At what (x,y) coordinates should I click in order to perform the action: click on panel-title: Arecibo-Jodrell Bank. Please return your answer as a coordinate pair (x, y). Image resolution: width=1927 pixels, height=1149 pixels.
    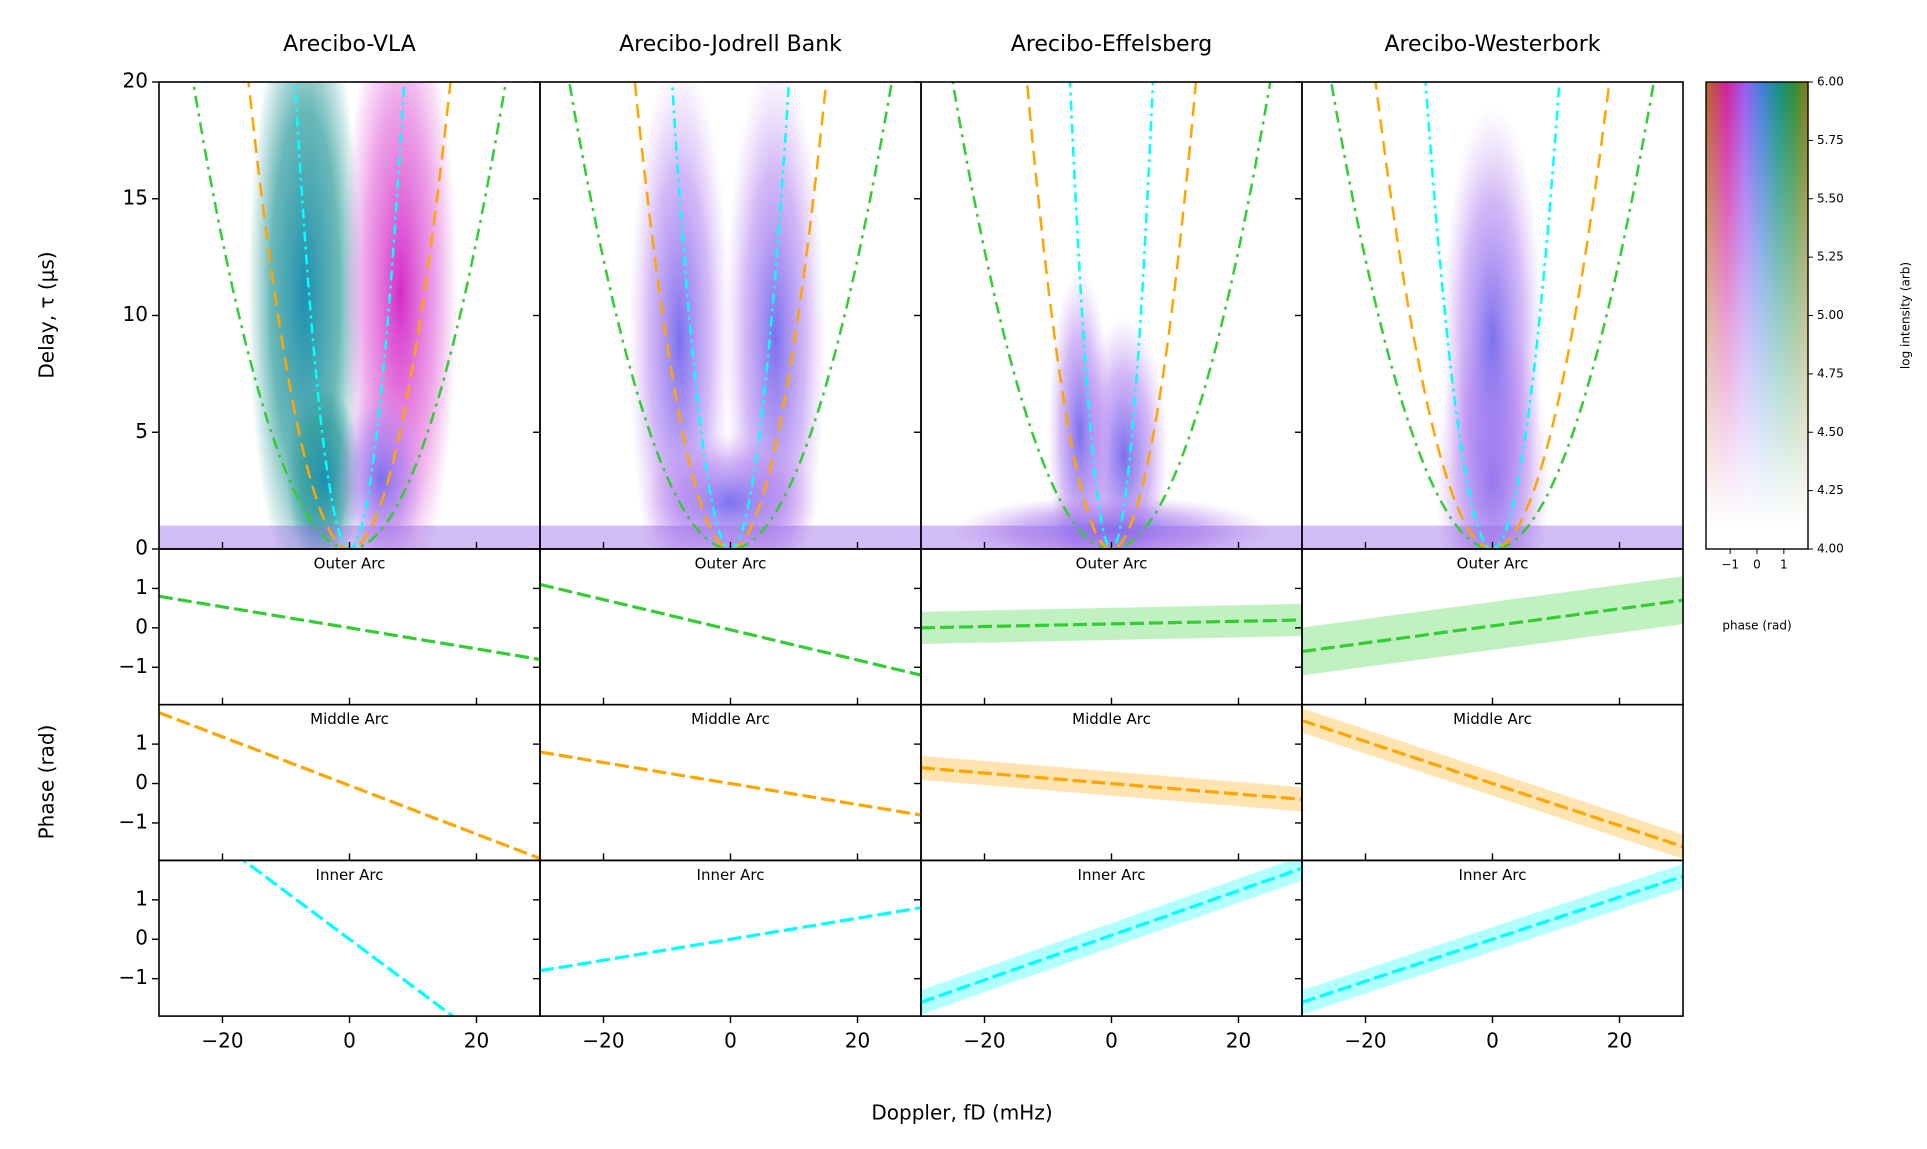
    Looking at the image, I should click on (730, 44).